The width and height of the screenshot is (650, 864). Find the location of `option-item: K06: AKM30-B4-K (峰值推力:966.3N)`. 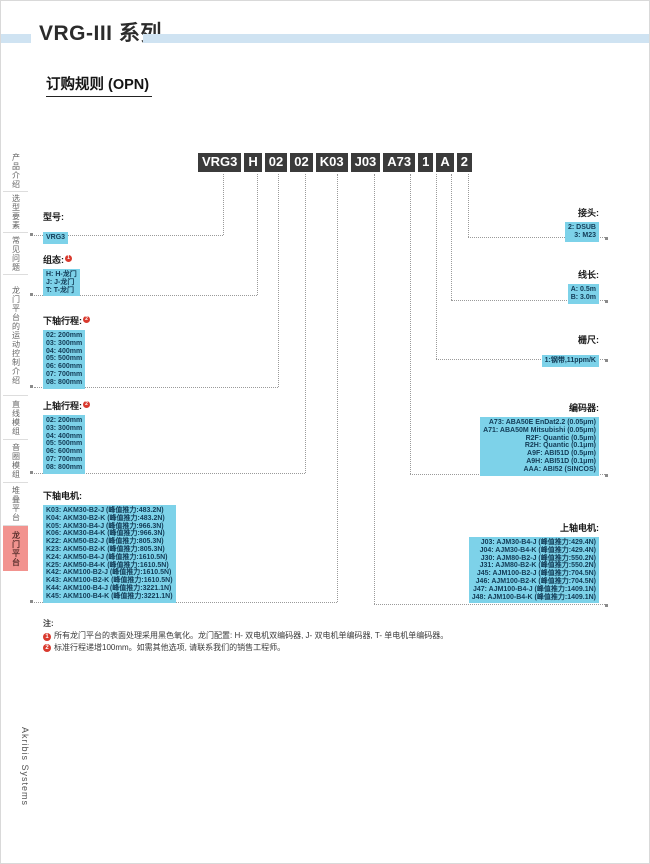

option-item: K06: AKM30-B4-K (峰值推力:966.3N) is located at coordinates (105, 534).